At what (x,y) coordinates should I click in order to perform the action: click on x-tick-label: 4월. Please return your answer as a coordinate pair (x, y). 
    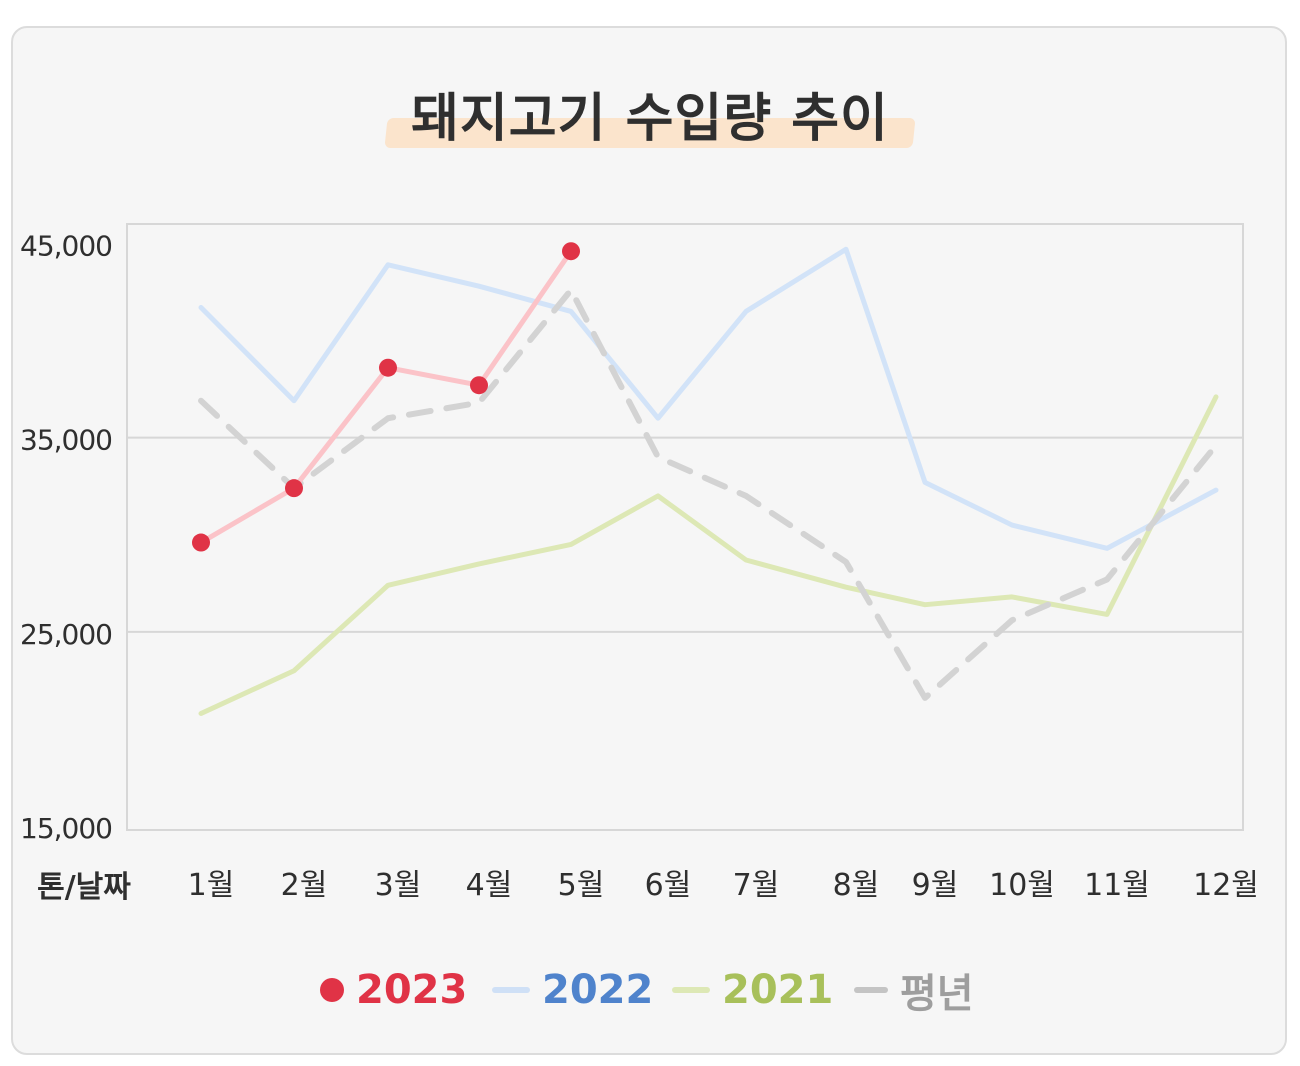
    Looking at the image, I should click on (489, 885).